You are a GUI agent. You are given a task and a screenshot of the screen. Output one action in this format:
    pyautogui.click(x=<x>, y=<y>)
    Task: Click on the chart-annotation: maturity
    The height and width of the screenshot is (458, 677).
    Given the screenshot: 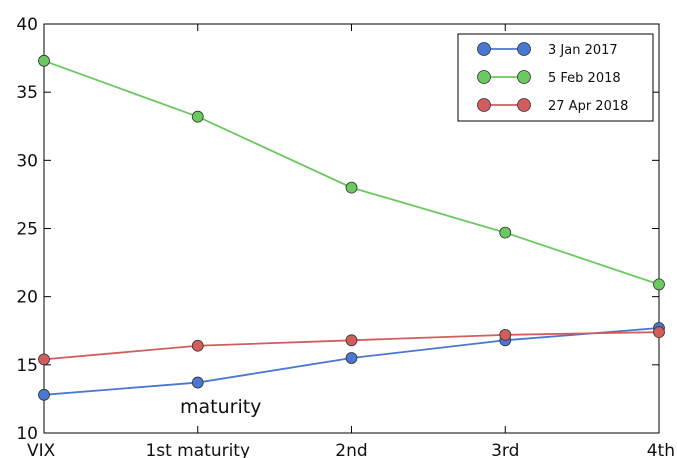 What is the action you would take?
    pyautogui.click(x=220, y=407)
    